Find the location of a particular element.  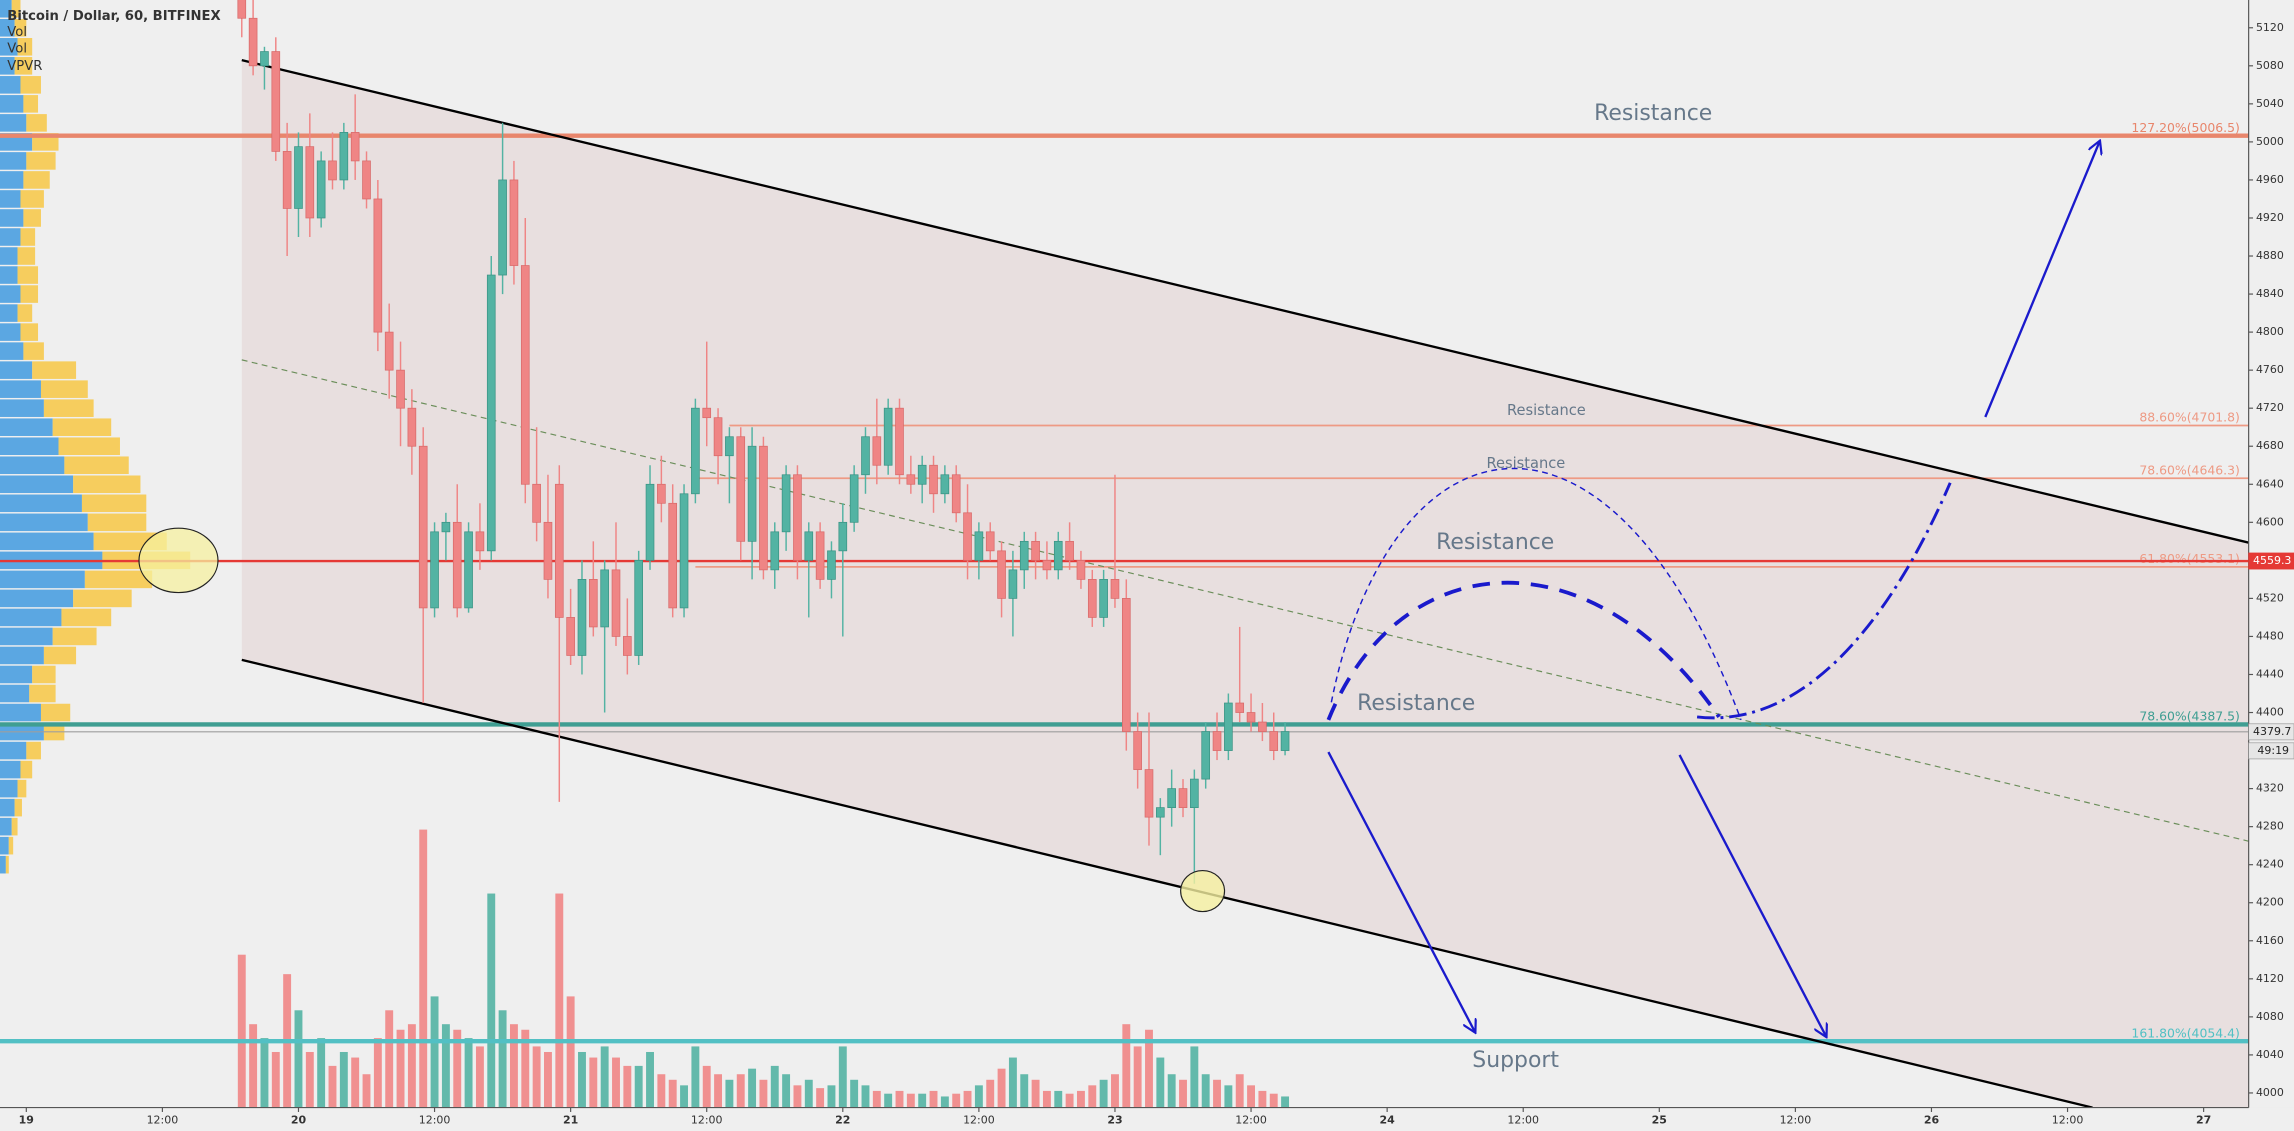

countdown-box is located at coordinates (2271, 751).